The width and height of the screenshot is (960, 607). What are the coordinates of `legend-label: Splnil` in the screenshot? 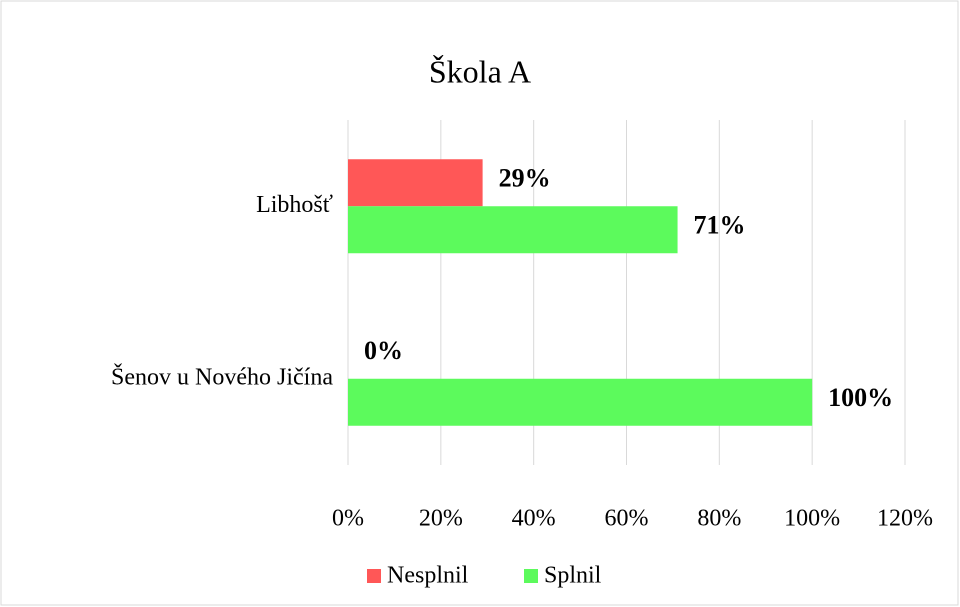 It's located at (573, 576).